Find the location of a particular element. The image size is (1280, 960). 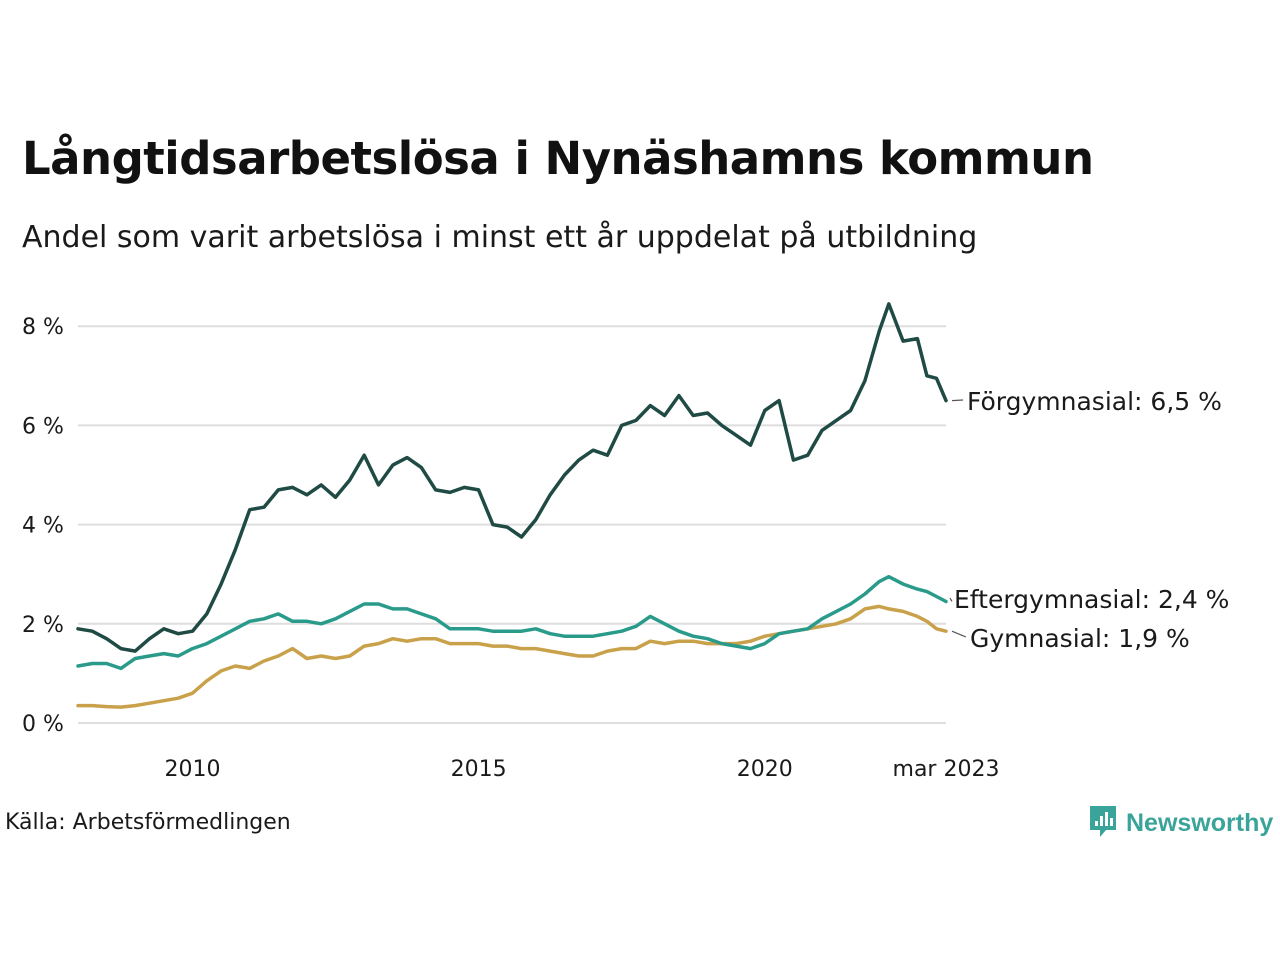

y-axis: 0 % 2 % 4 % 6 % 8 % is located at coordinates (43, 526).